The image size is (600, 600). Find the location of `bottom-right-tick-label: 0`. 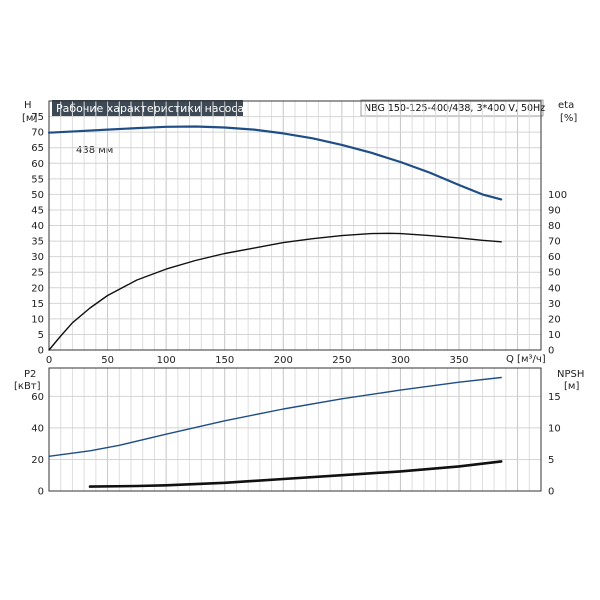

bottom-right-tick-label: 0 is located at coordinates (551, 492).